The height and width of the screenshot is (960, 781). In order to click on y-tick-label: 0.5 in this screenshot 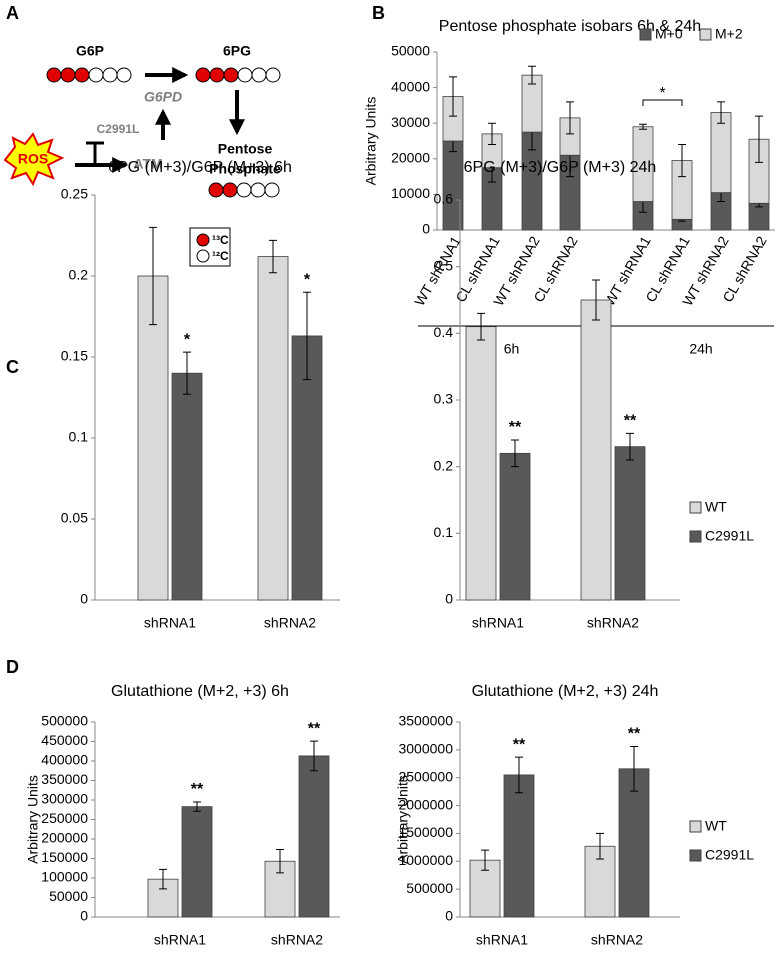, I will do `click(444, 265)`.